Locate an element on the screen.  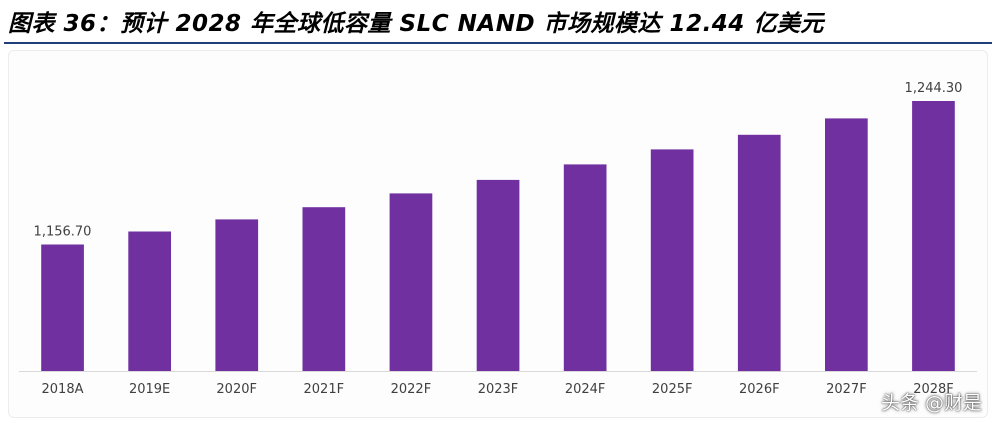
bar-2020F is located at coordinates (237, 295).